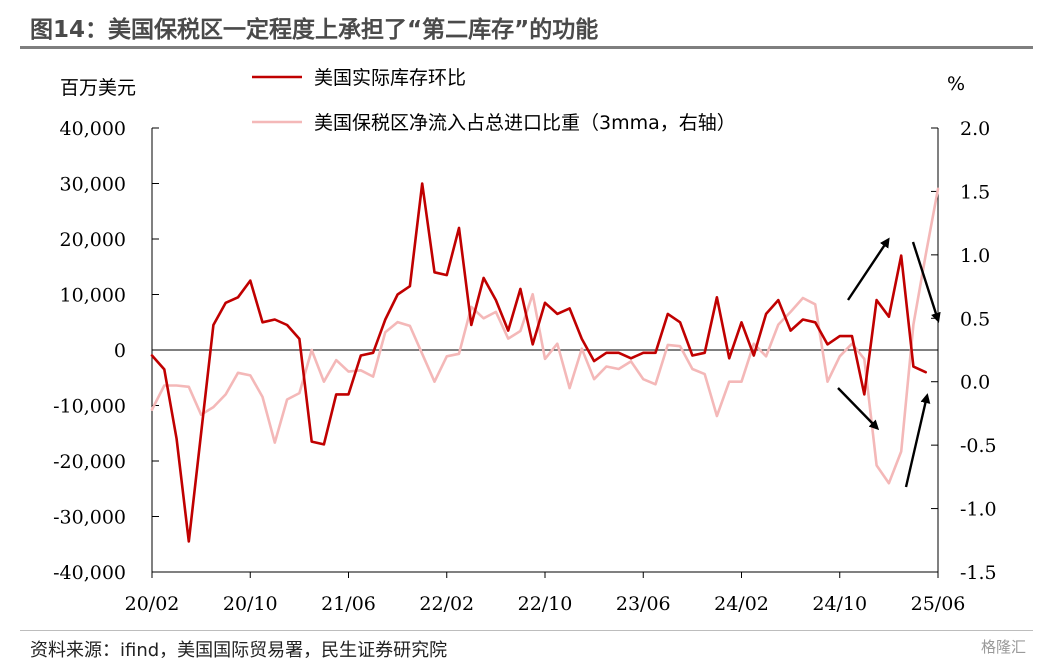 The width and height of the screenshot is (1040, 664). Describe the element at coordinates (978, 573) in the screenshot. I see `right-y-tick-label: -1.5` at that location.